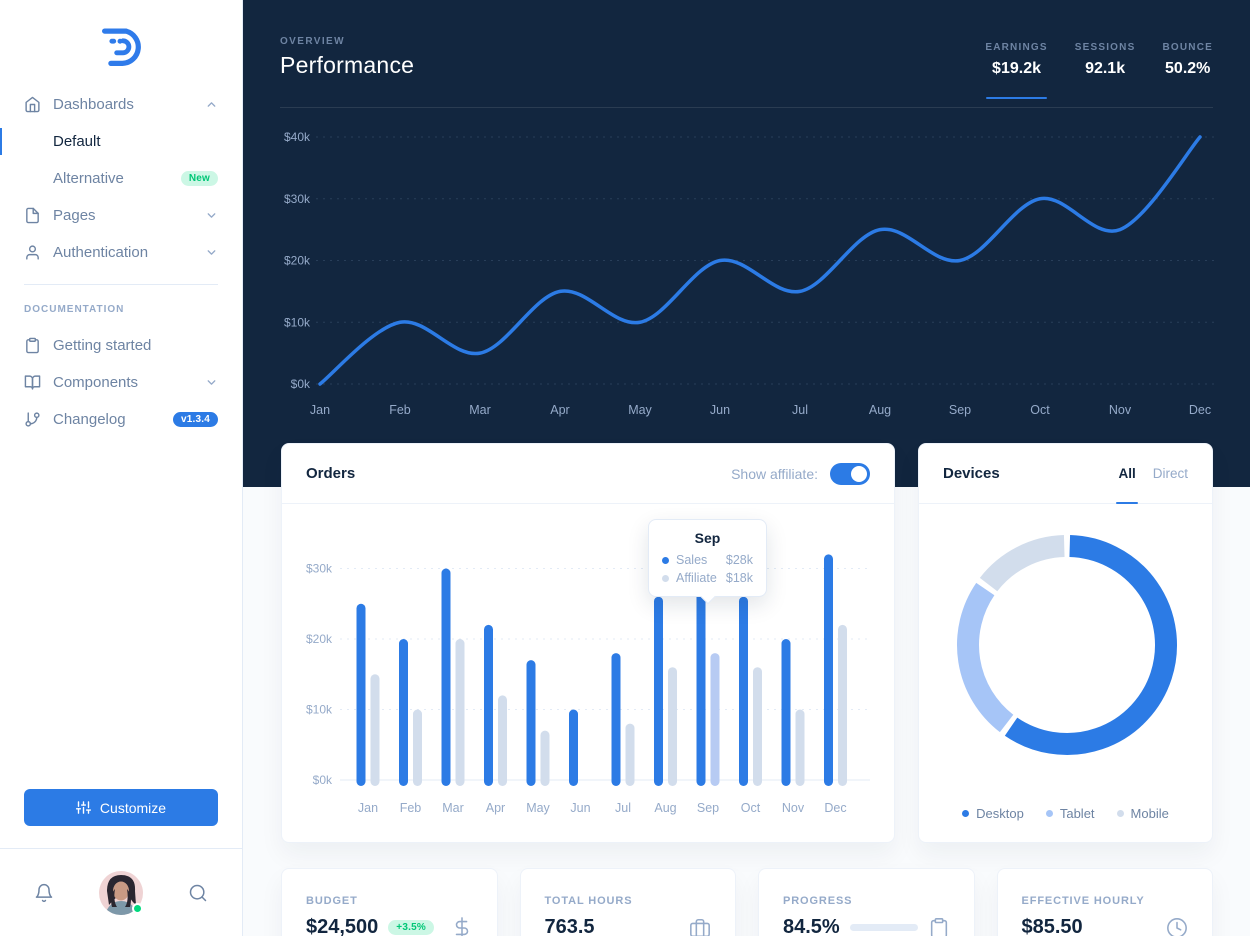  What do you see at coordinates (121, 382) in the screenshot?
I see `sidebar-item-components: Components` at bounding box center [121, 382].